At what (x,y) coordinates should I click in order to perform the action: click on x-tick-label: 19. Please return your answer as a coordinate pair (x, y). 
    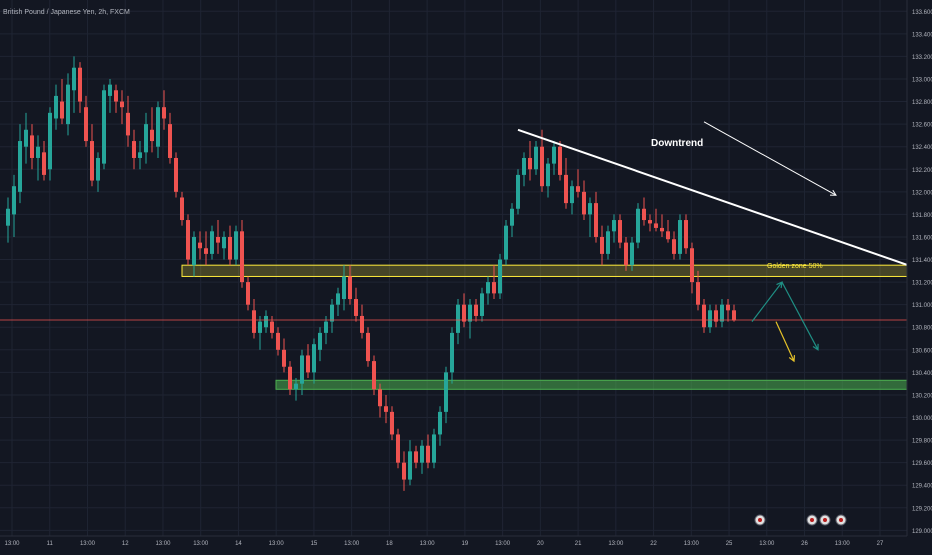
    Looking at the image, I should click on (465, 544).